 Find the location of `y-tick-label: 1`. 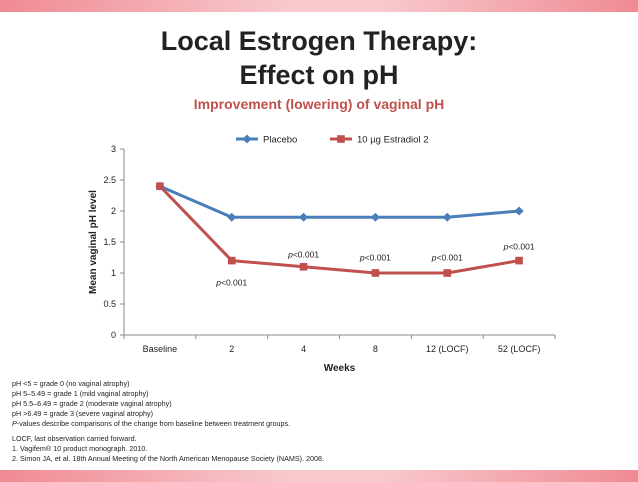

y-tick-label: 1 is located at coordinates (113, 273).